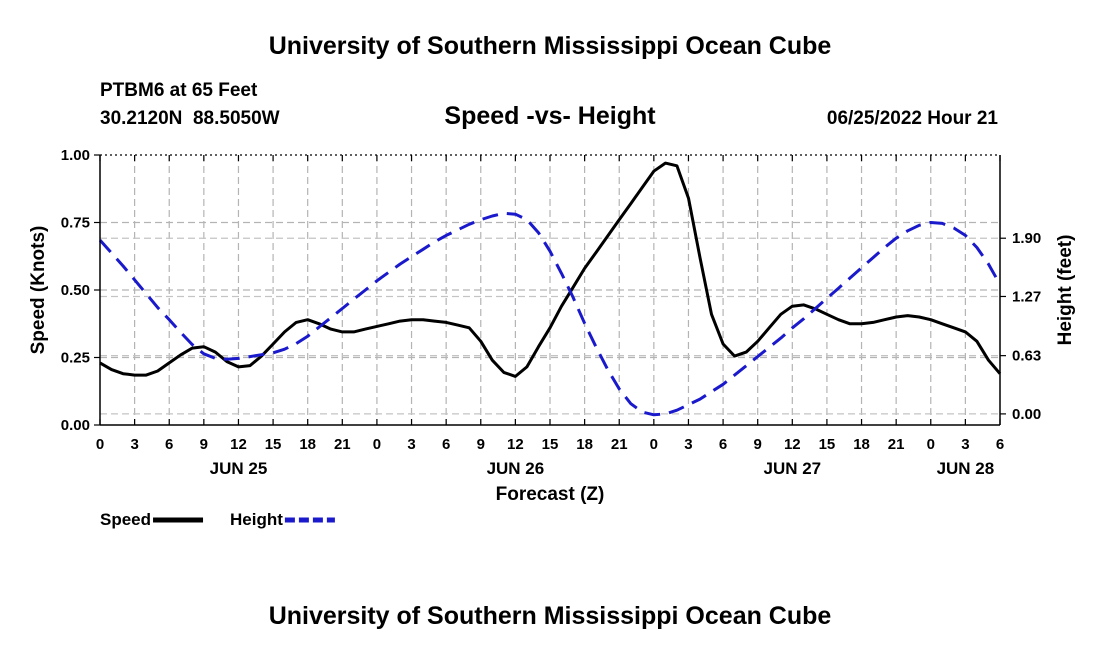 This screenshot has height=650, width=1100. I want to click on left-tick-label: 0.75, so click(75, 223).